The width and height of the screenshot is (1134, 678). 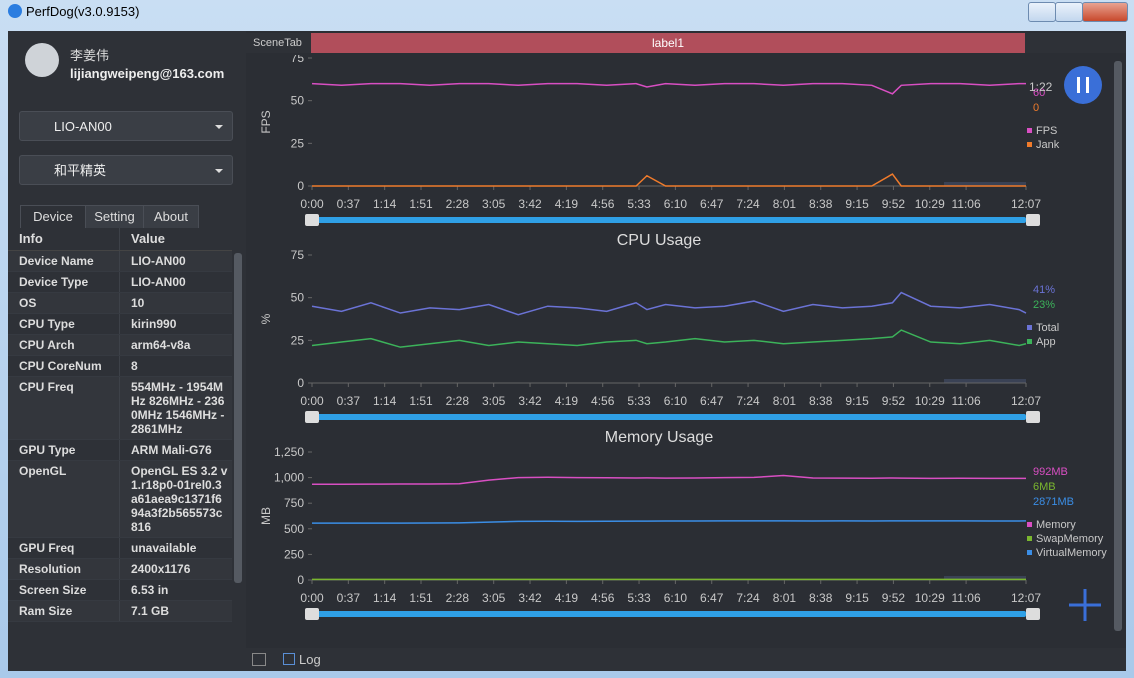 I want to click on x-tick-label: 1:14, so click(x=385, y=598).